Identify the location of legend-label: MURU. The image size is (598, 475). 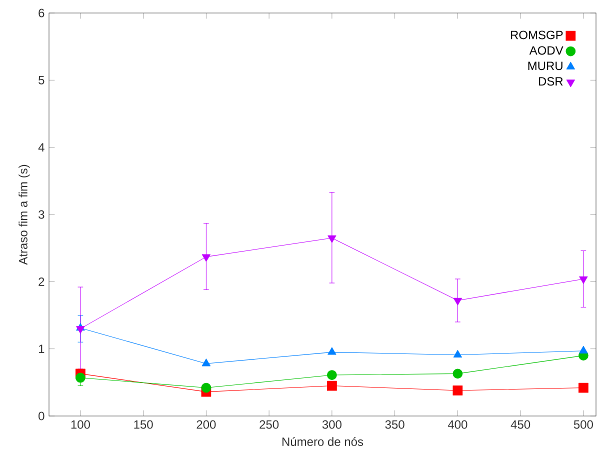
(545, 66).